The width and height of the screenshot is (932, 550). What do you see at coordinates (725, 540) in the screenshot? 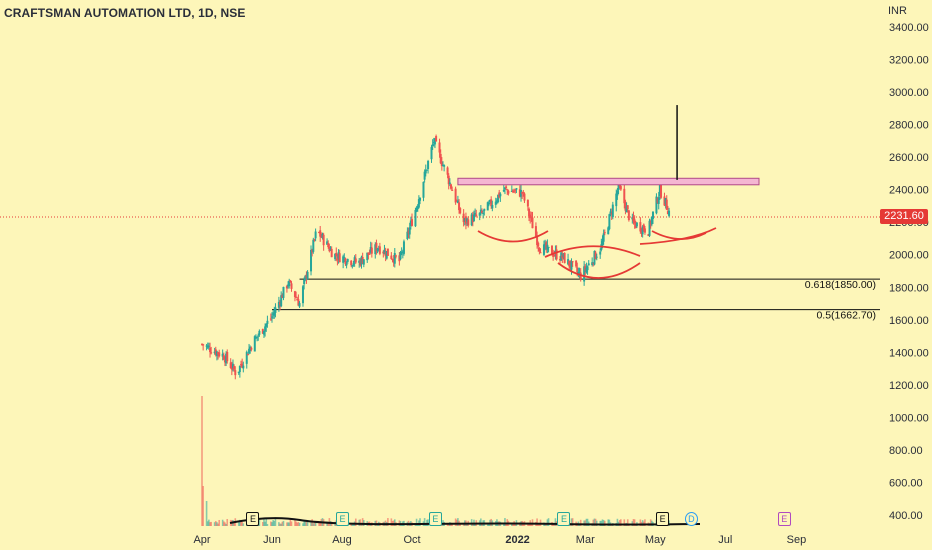
I see `x-tick-label: Jul` at bounding box center [725, 540].